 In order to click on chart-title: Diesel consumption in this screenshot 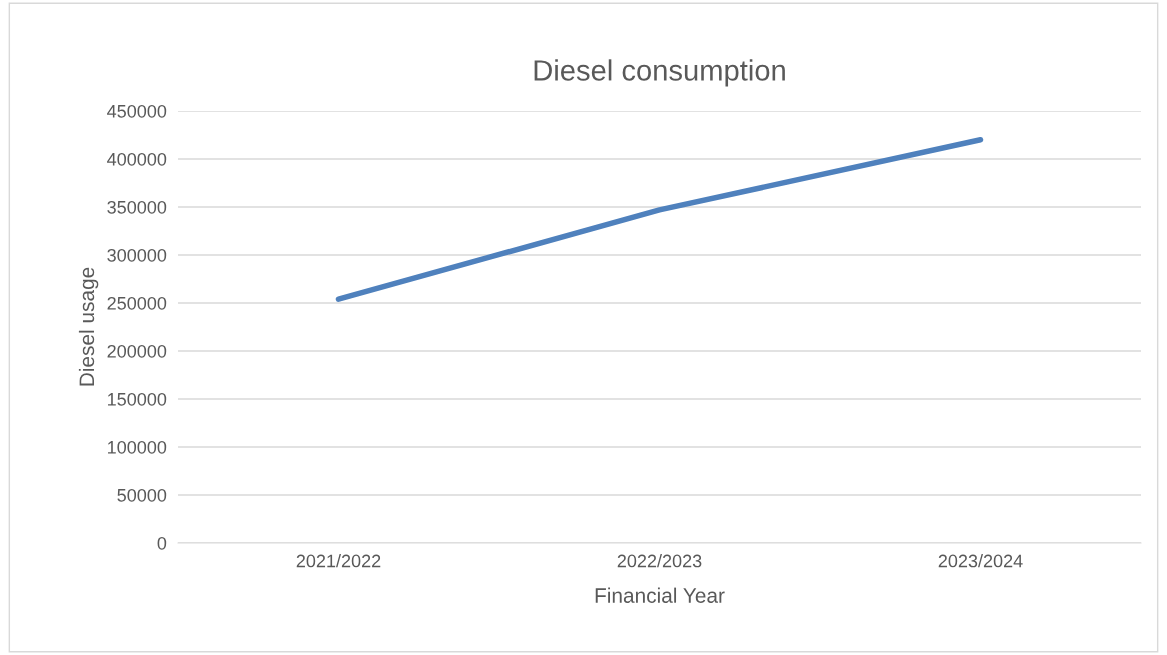, I will do `click(659, 73)`.